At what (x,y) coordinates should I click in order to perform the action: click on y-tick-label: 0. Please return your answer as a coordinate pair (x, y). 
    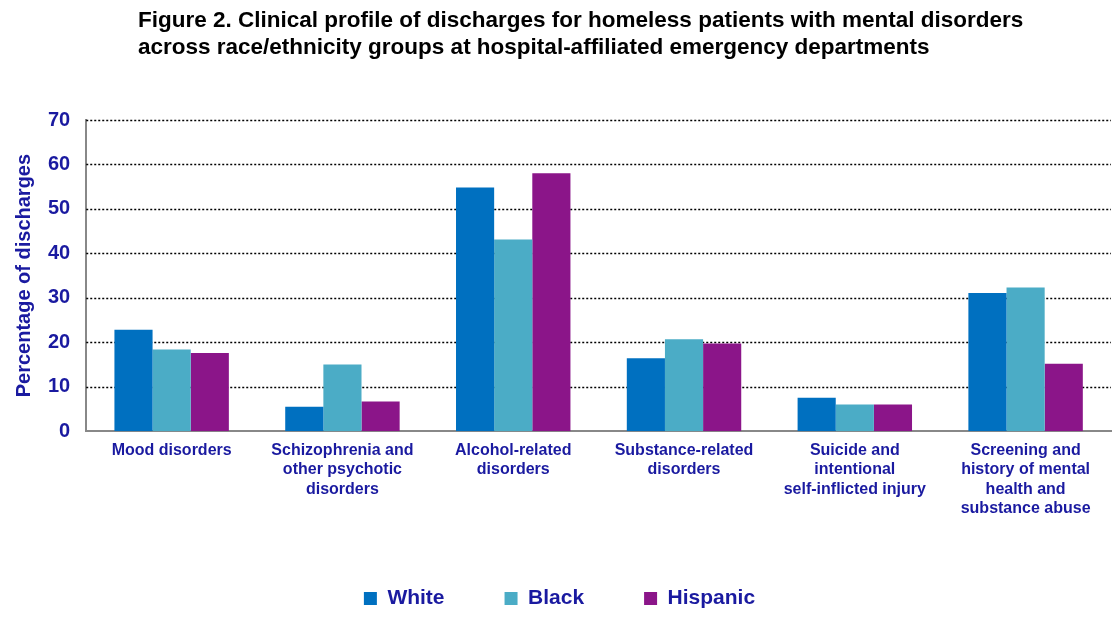
    Looking at the image, I should click on (65, 429).